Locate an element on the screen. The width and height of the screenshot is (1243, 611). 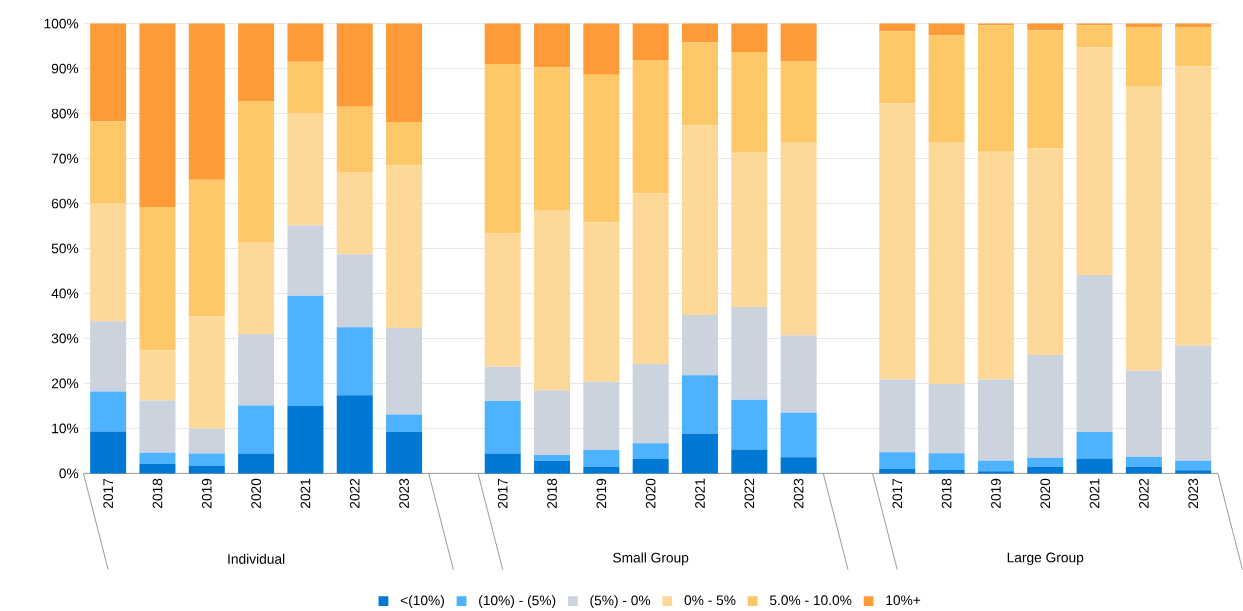
y-tick-label: 70% is located at coordinates (65, 158).